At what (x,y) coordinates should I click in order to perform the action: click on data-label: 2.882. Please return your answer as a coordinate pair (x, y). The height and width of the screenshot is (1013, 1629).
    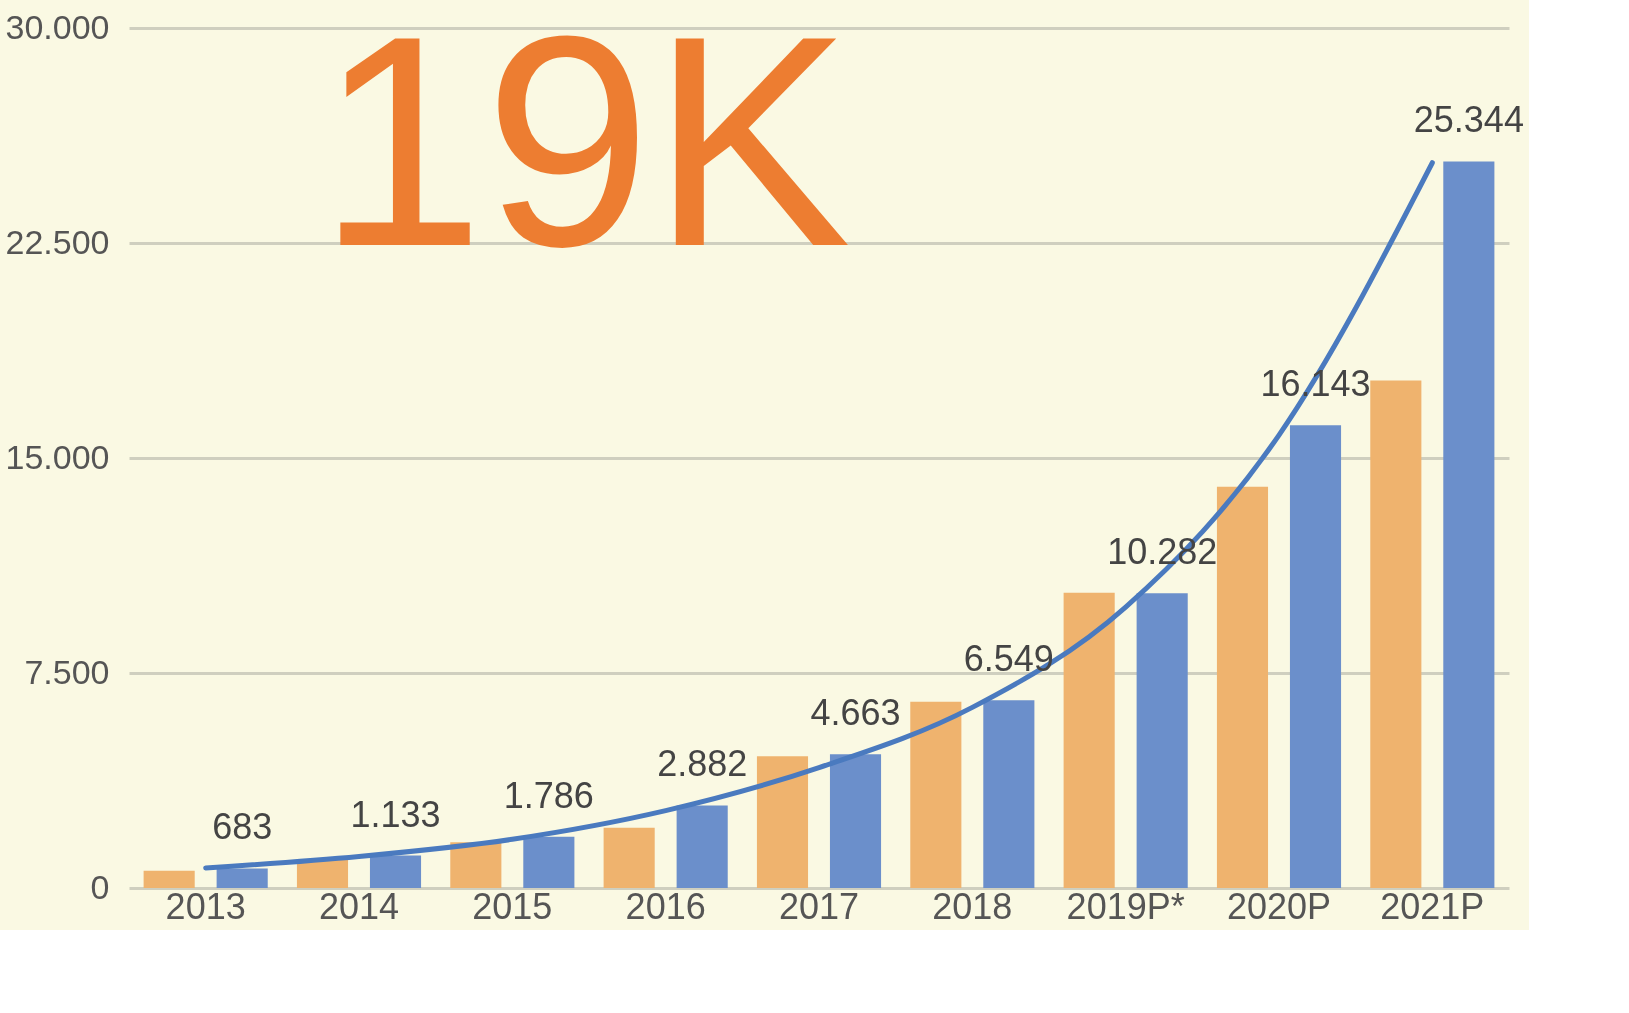
    Looking at the image, I should click on (702, 764).